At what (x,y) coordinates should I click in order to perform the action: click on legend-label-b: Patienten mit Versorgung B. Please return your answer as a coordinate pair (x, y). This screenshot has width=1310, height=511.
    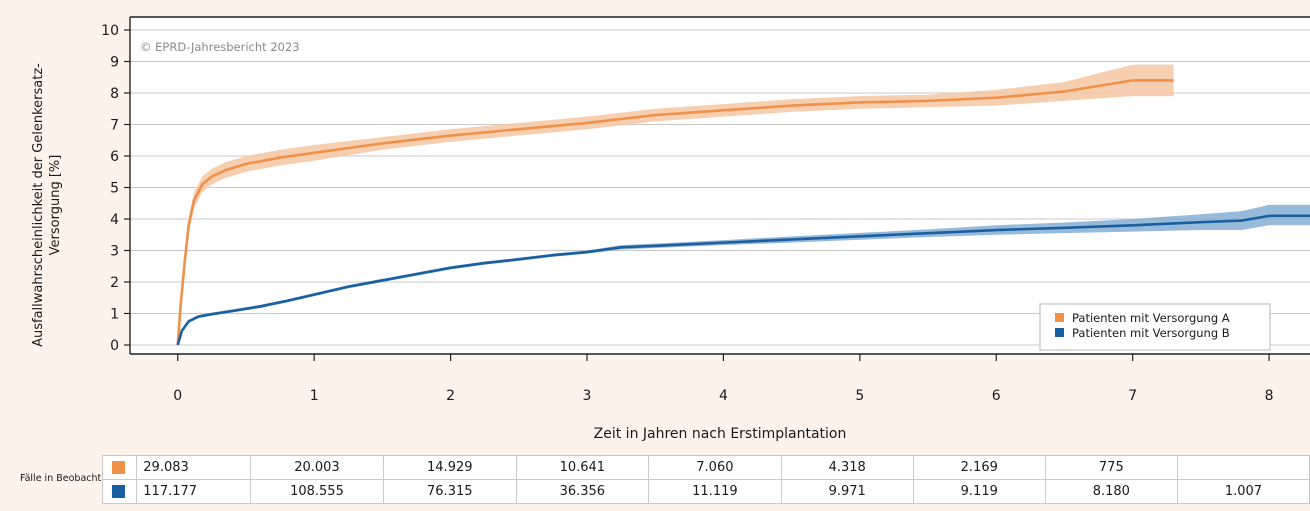
    Looking at the image, I should click on (1151, 333).